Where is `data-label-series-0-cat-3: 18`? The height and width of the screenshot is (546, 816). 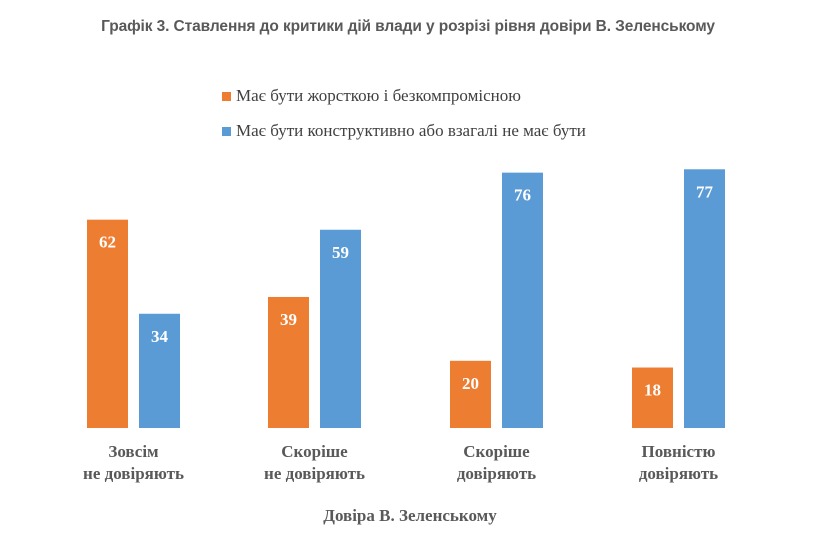
data-label-series-0-cat-3: 18 is located at coordinates (652, 390).